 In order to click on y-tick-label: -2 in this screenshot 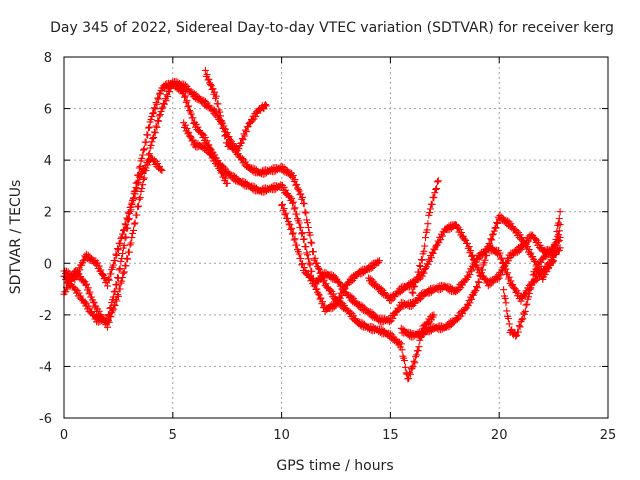, I will do `click(45, 316)`.